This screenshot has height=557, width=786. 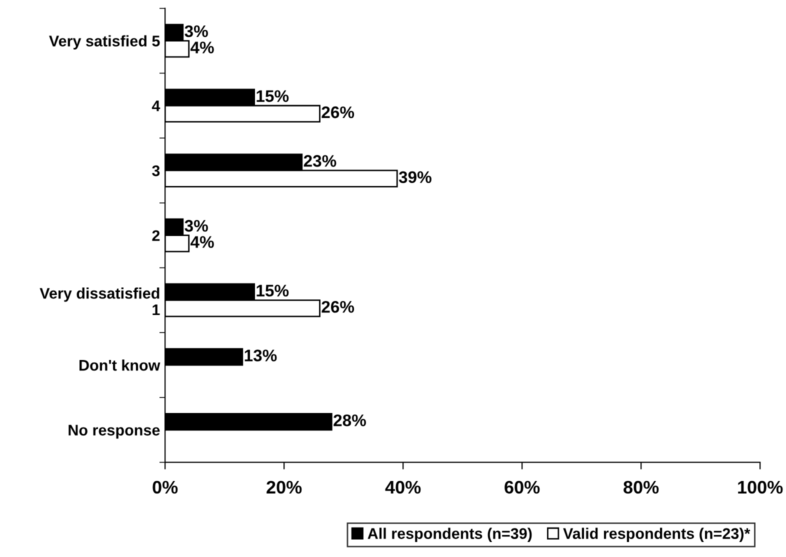 I want to click on data-label: 28%, so click(x=350, y=420).